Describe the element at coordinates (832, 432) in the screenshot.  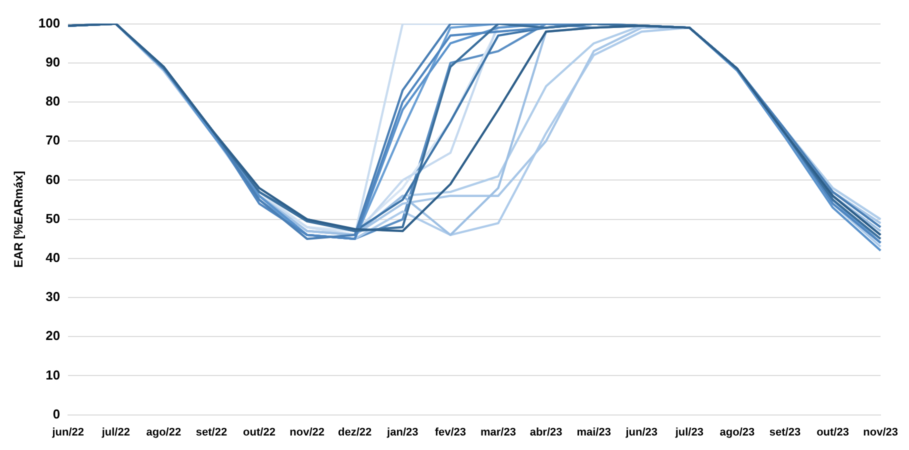
I see `x-tick-label: out/23` at that location.